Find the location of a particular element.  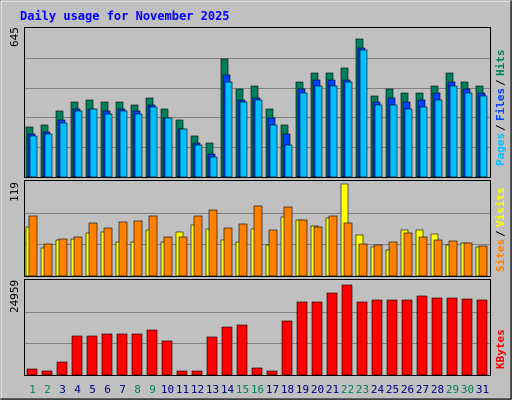

day-label: 21 is located at coordinates (332, 389).